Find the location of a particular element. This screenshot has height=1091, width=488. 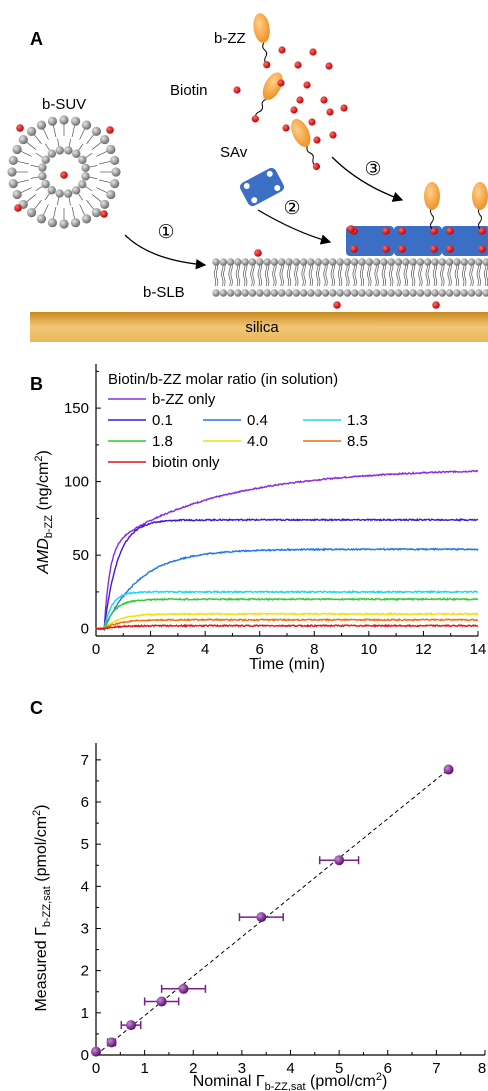

panel-c-x-tick-label: 1 is located at coordinates (144, 1068).